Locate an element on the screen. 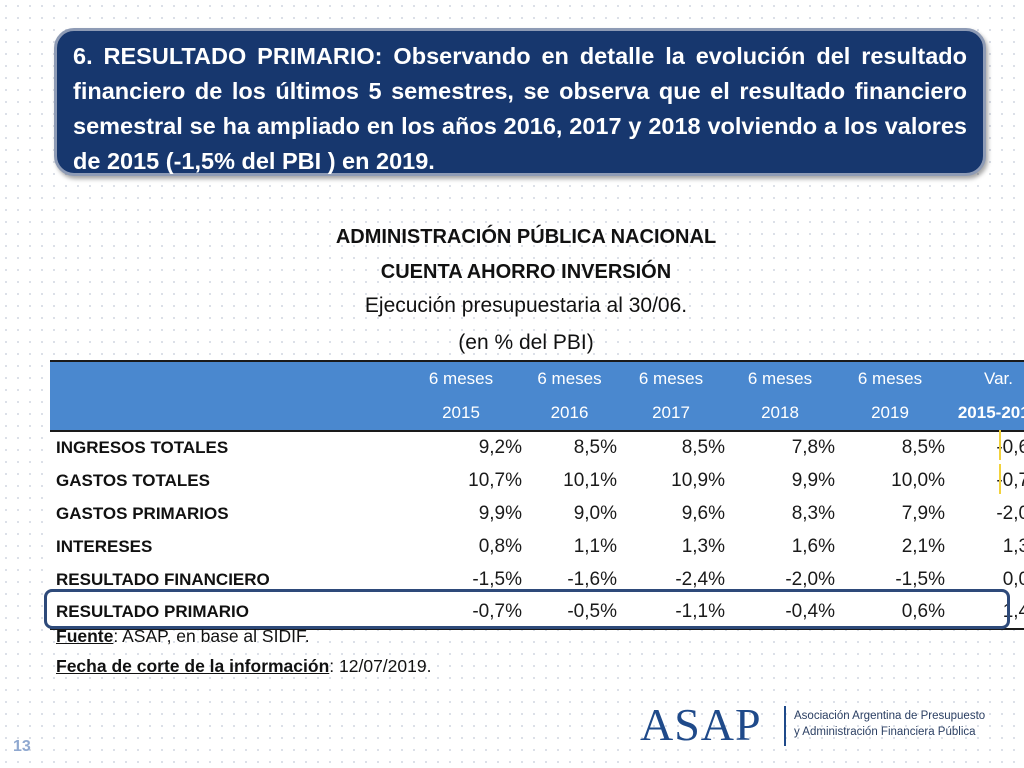  cell-value: 9,6% is located at coordinates (703, 513).